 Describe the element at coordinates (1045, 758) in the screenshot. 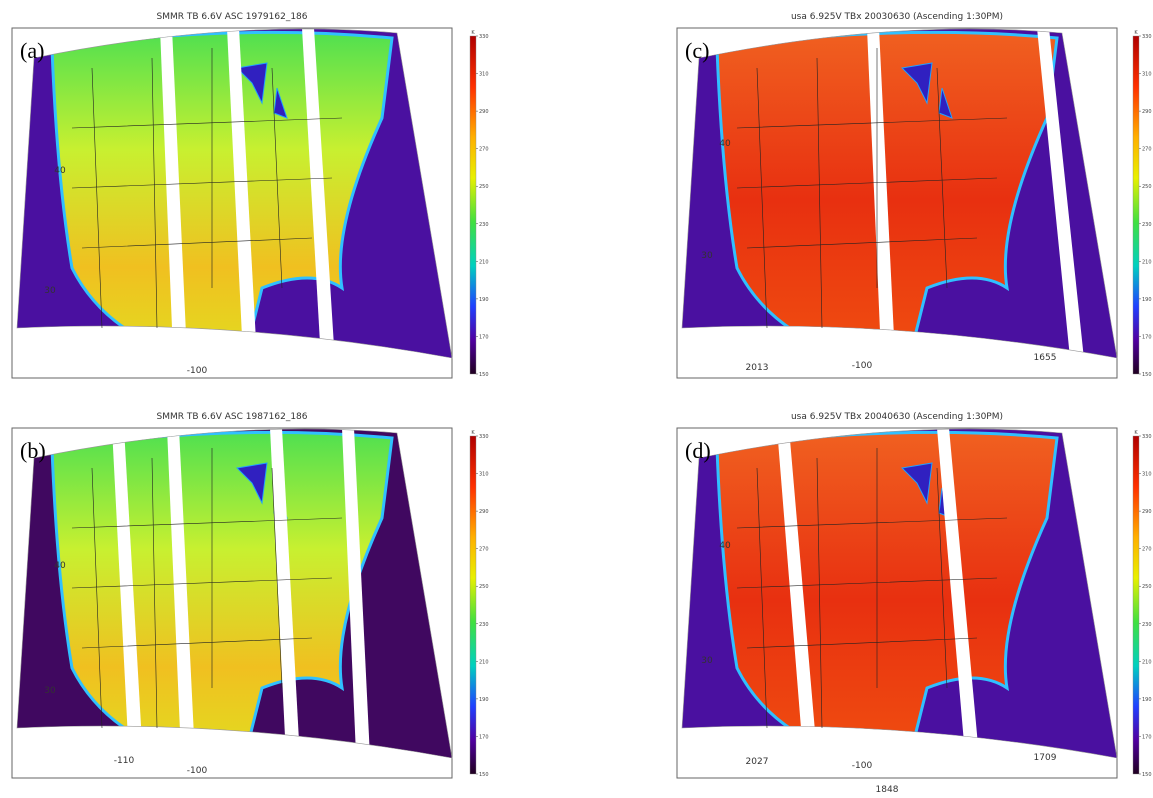

I see `map-annotation: 1709` at that location.